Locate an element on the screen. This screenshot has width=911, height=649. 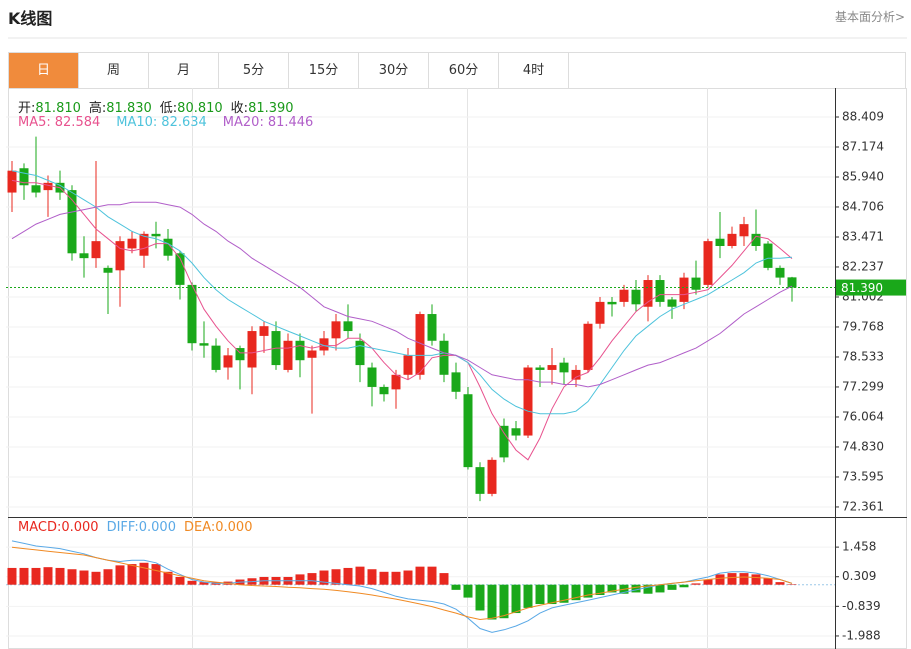
y-tick-label: -0.839 is located at coordinates (861, 606).